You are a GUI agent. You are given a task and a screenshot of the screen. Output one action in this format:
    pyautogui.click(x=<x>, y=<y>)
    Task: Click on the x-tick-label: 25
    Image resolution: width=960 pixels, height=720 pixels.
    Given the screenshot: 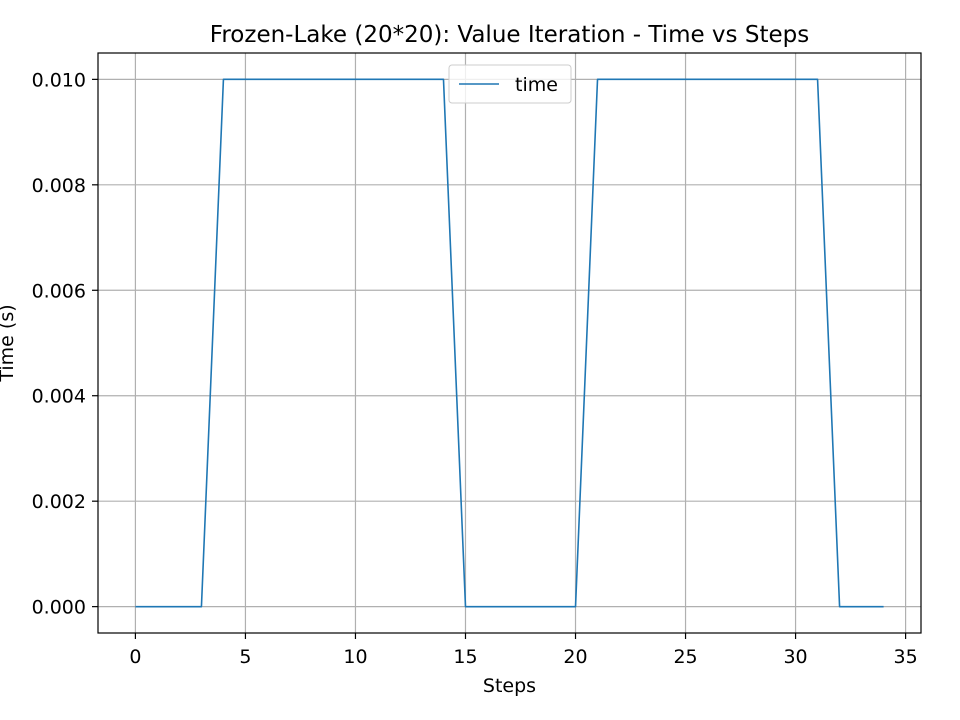 What is the action you would take?
    pyautogui.click(x=685, y=657)
    